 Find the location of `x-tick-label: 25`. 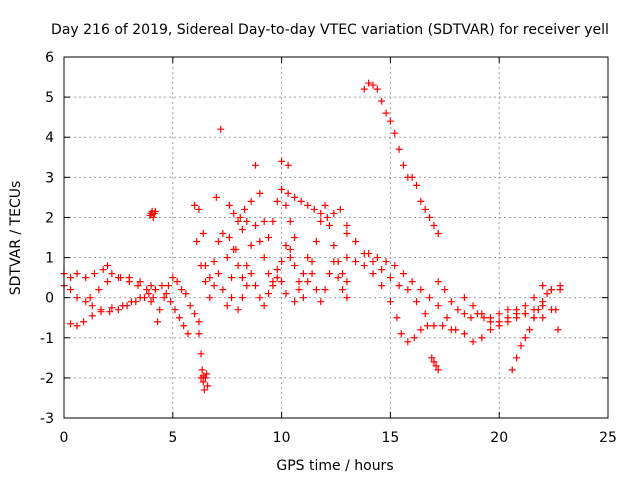

x-tick-label: 25 is located at coordinates (608, 438).